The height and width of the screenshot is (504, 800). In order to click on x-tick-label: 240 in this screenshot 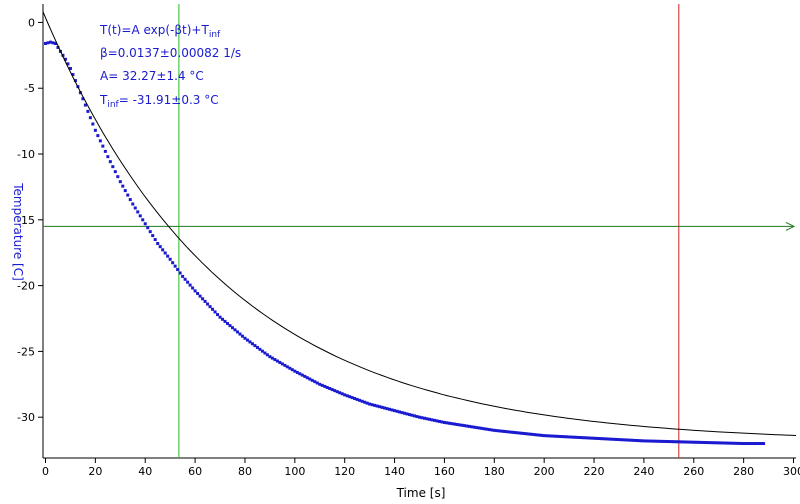, I will do `click(643, 471)`.